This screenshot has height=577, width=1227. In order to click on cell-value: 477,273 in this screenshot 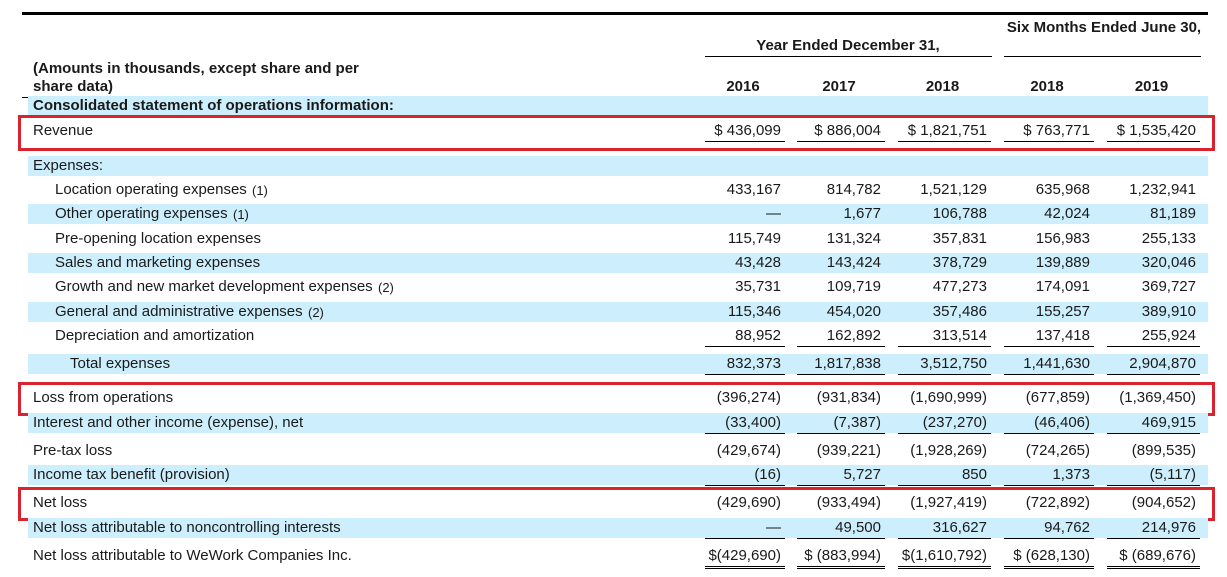, I will do `click(959, 286)`.